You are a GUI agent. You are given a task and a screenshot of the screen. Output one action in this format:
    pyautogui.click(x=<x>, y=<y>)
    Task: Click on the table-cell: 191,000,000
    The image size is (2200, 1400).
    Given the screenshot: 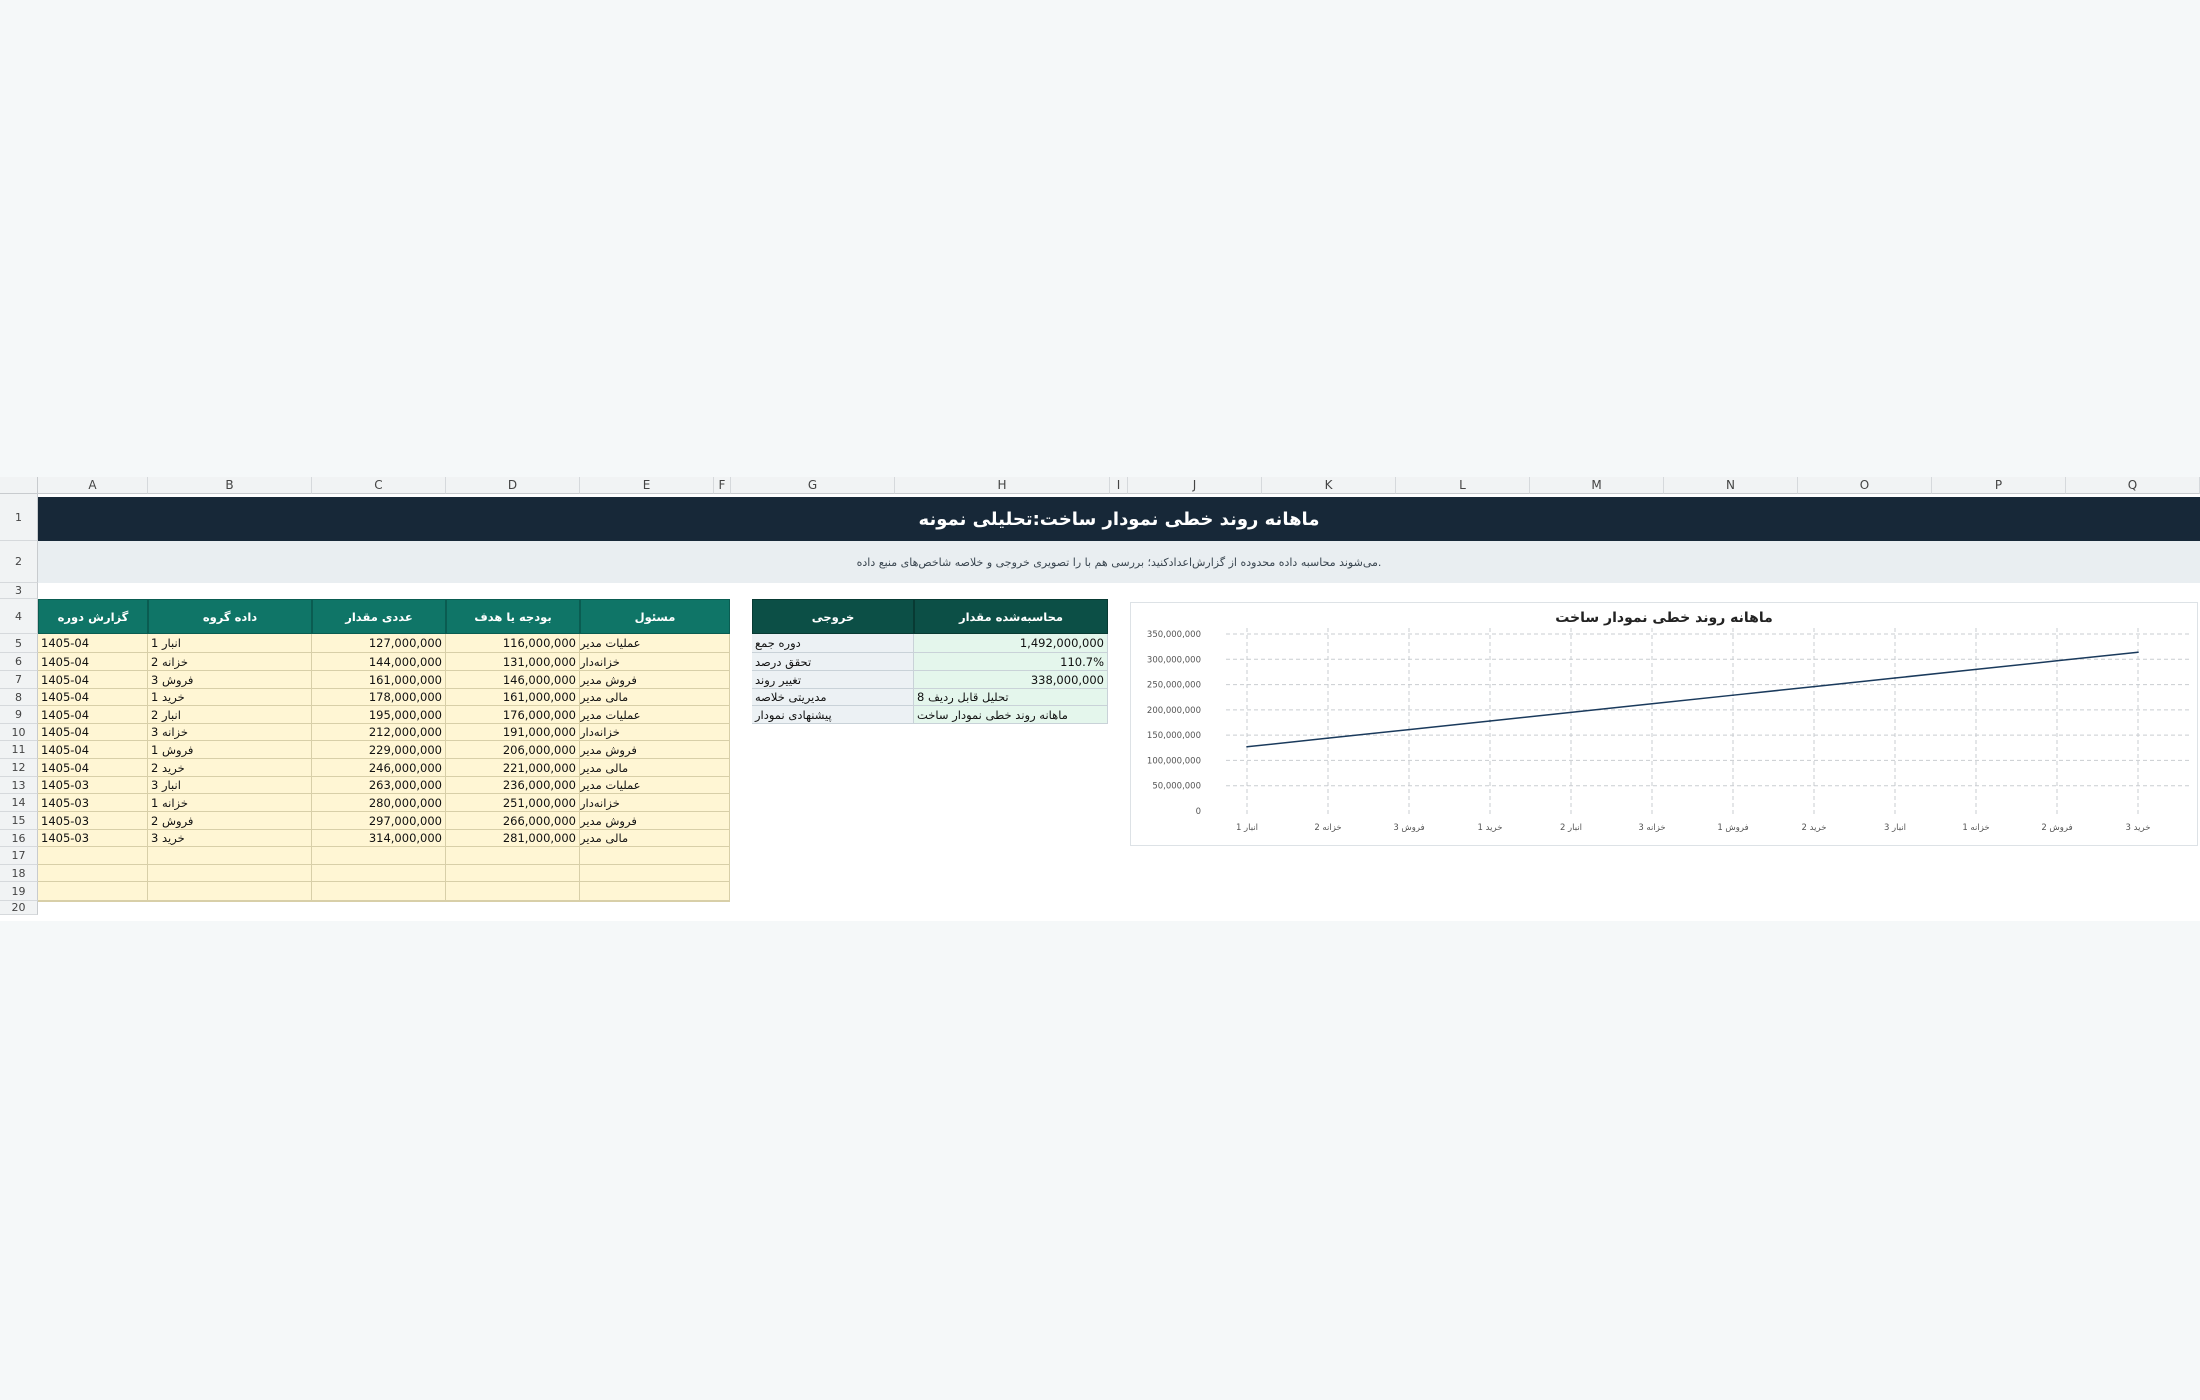 What is the action you would take?
    pyautogui.click(x=513, y=732)
    